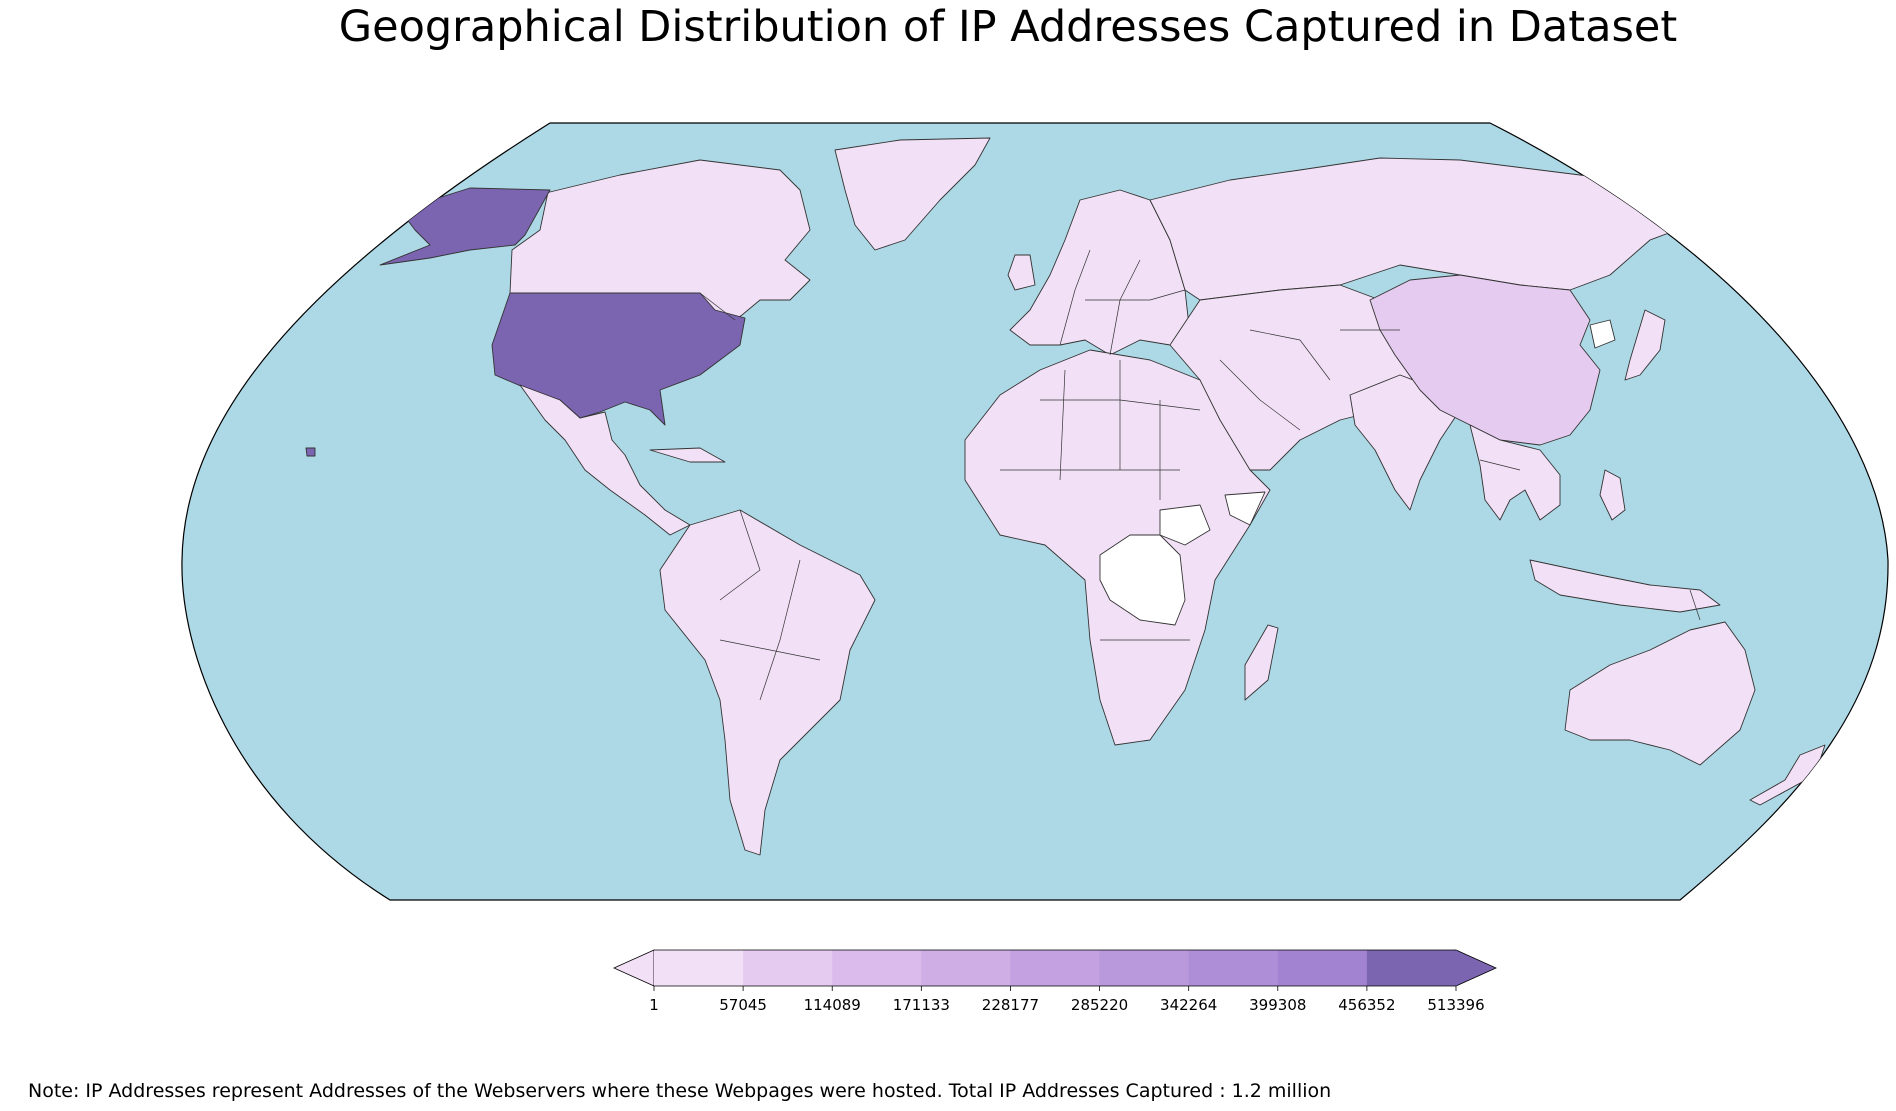 The height and width of the screenshot is (1111, 1896). Describe the element at coordinates (687, 455) in the screenshot. I see `region-caribbean` at that location.